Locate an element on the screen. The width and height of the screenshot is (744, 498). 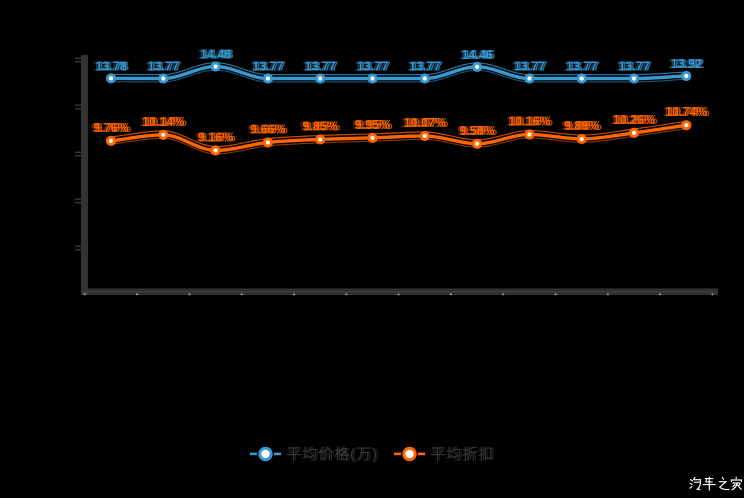
chart-legend: 平均价格(万) 平均折扣 is located at coordinates (371, 453).